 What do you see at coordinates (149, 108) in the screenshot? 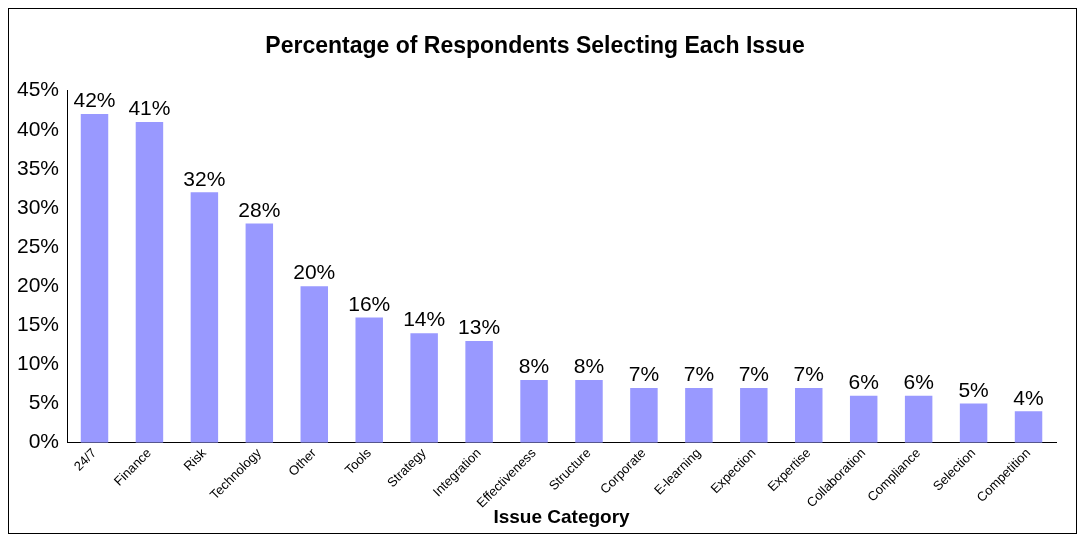
I see `data-label: 41%` at bounding box center [149, 108].